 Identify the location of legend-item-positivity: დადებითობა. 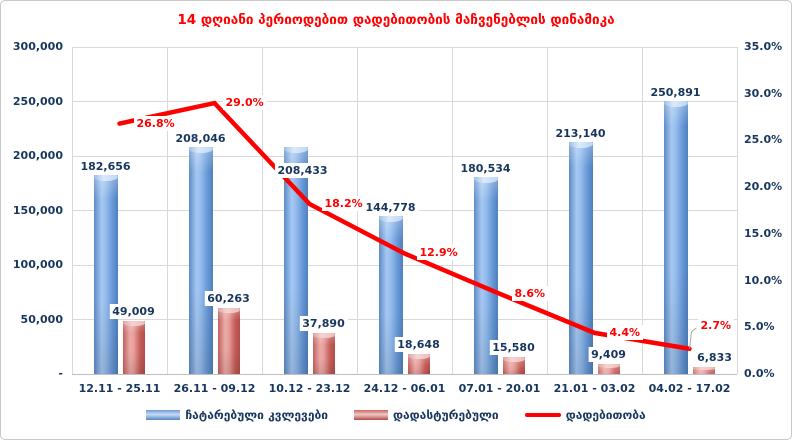
(585, 415).